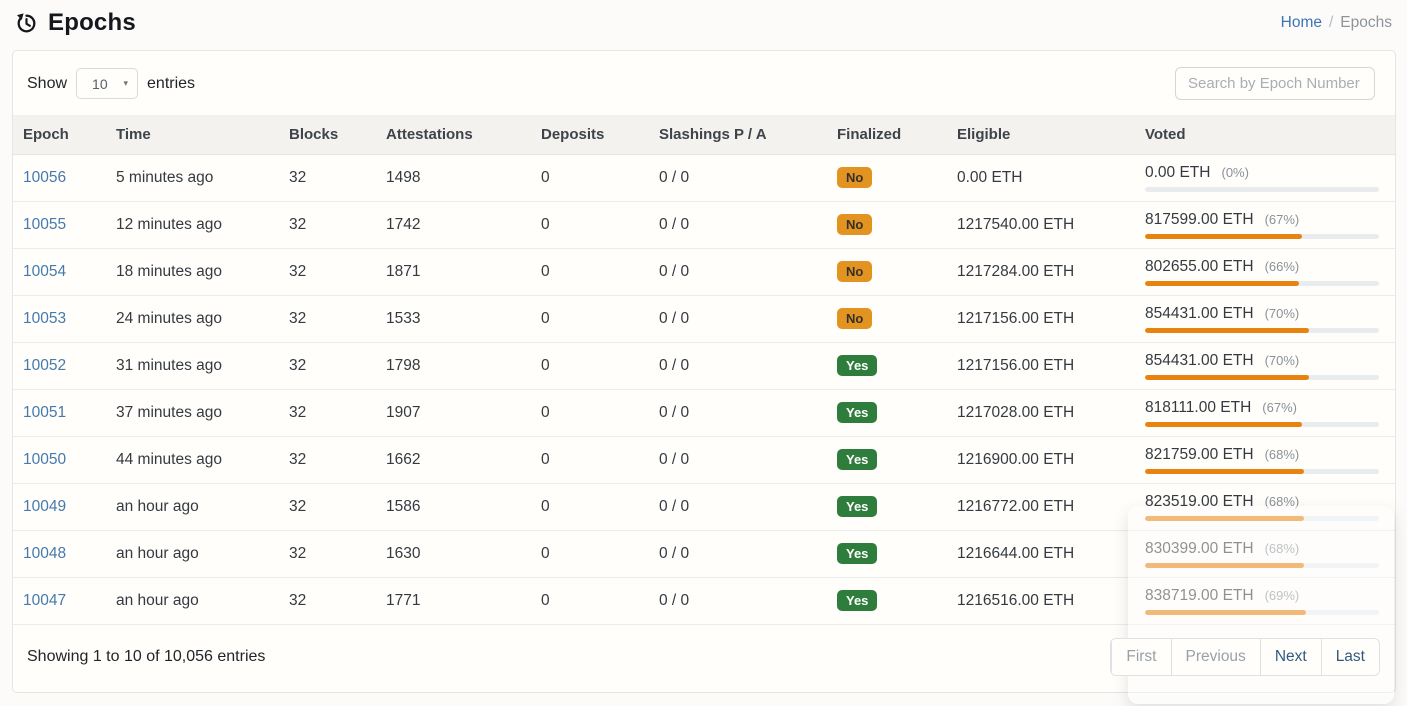 Image resolution: width=1407 pixels, height=706 pixels. I want to click on column-header-deposits: Deposits, so click(590, 135).